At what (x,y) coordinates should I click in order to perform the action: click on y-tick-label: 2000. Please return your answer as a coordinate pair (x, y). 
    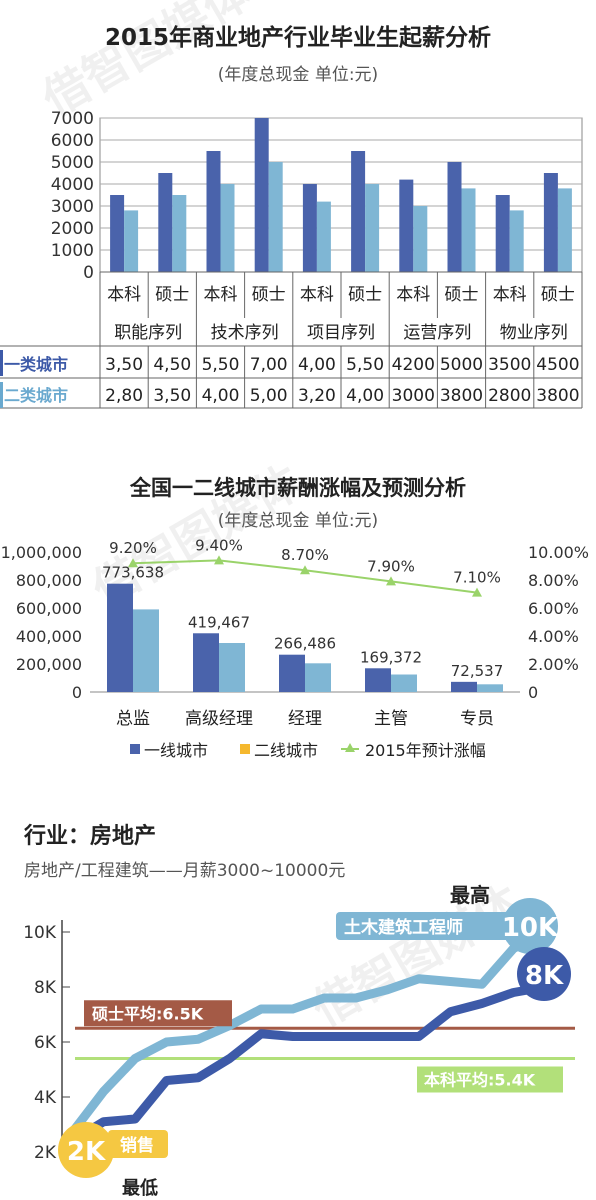
    Looking at the image, I should click on (72, 229).